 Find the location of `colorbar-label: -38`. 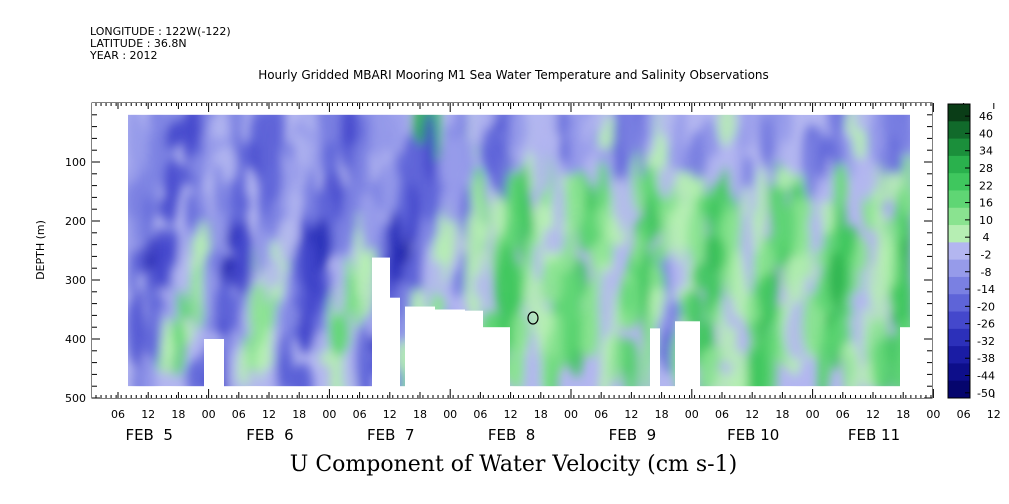

colorbar-label: -38 is located at coordinates (986, 358).